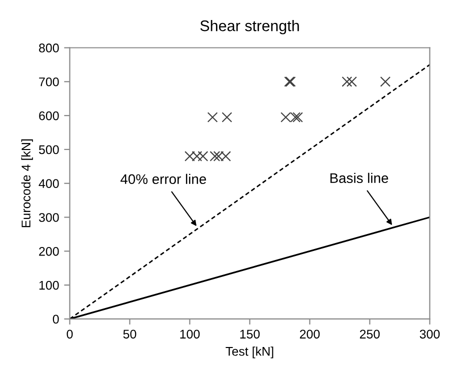 The image size is (450, 382). I want to click on x-axis-title: Test [kN], so click(250, 352).